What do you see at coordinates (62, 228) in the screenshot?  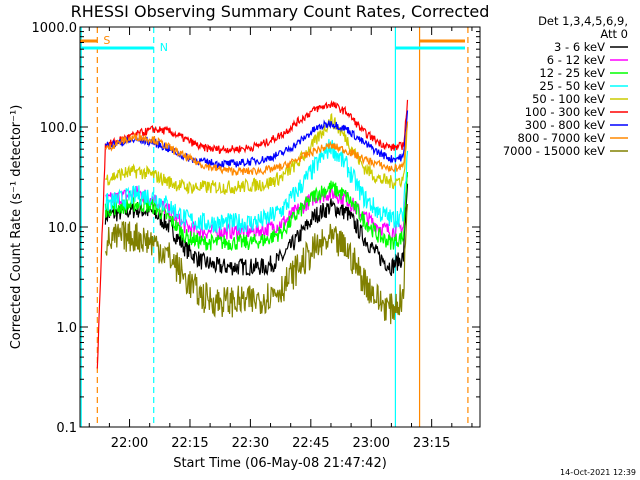 I see `y-tick-label: 10.0` at bounding box center [62, 228].